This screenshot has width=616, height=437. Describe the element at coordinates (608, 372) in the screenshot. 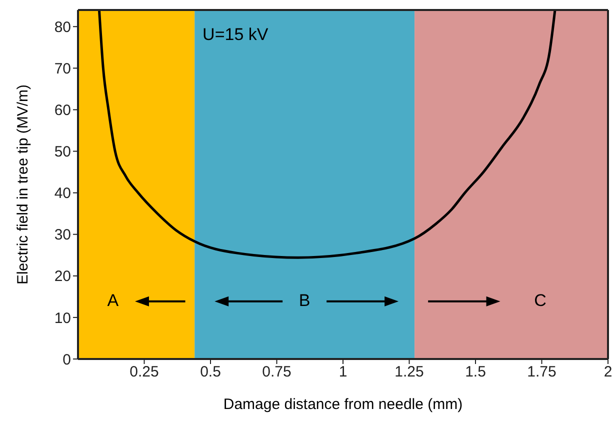

I see `x-tick-label: 2` at that location.